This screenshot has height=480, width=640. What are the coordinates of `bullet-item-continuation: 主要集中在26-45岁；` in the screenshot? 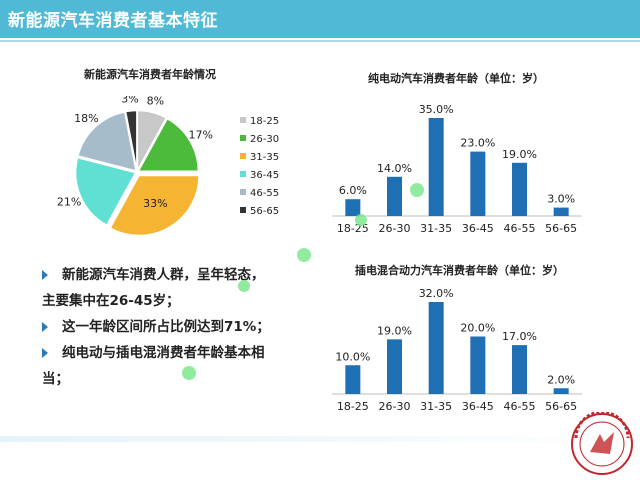 It's located at (177, 301).